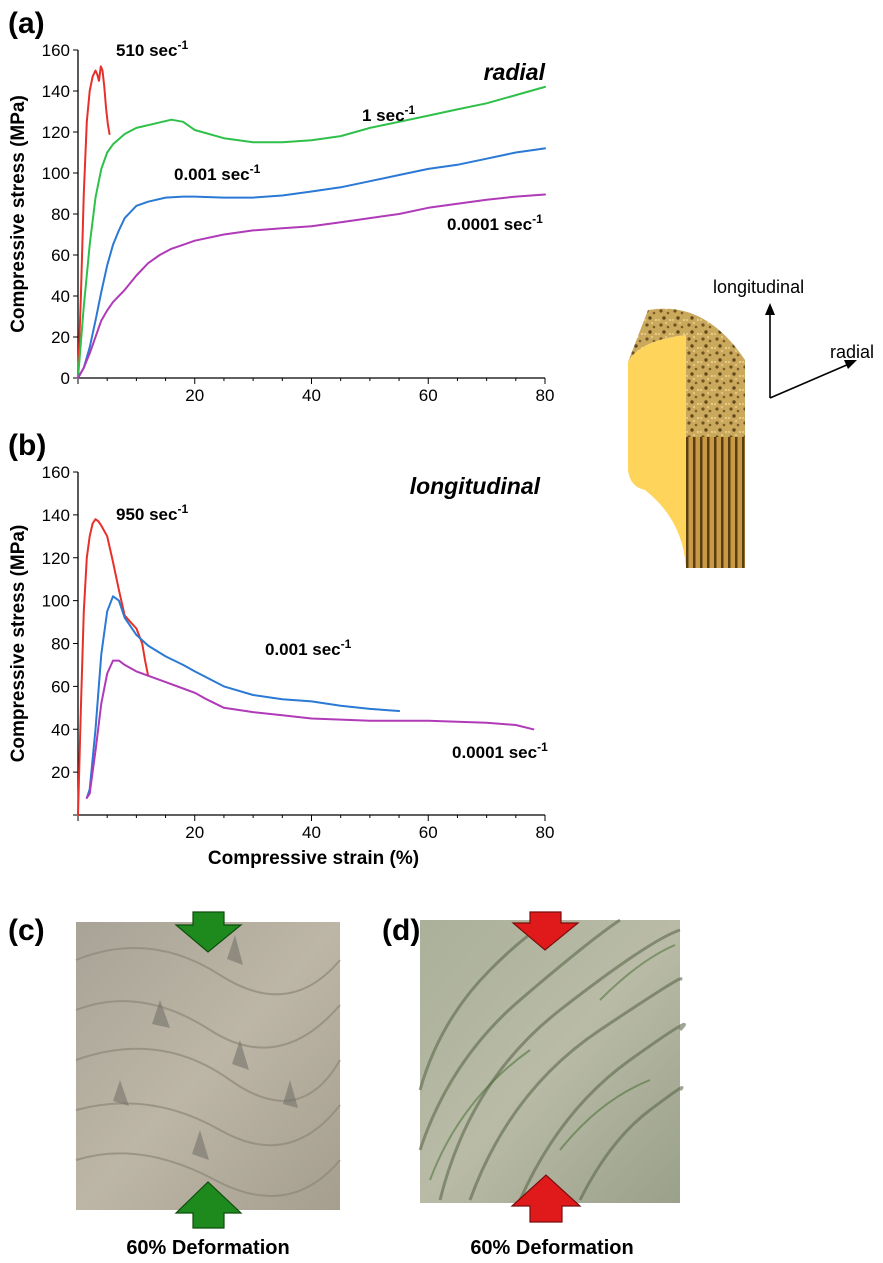 This screenshot has width=883, height=1263. What do you see at coordinates (515, 72) in the screenshot?
I see `orientation-label: radial` at bounding box center [515, 72].